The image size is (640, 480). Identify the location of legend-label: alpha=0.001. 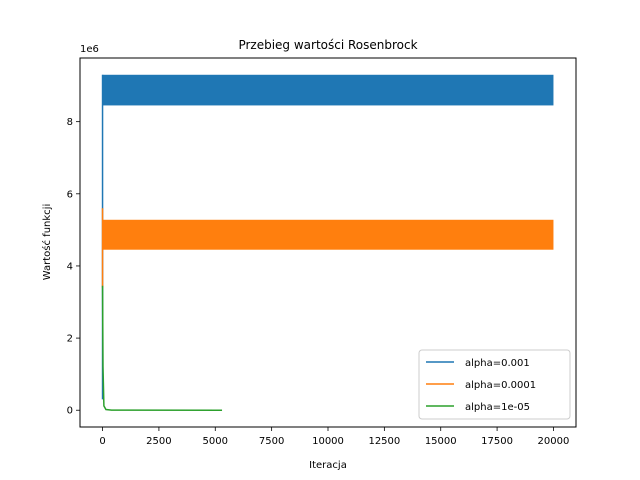
(497, 363).